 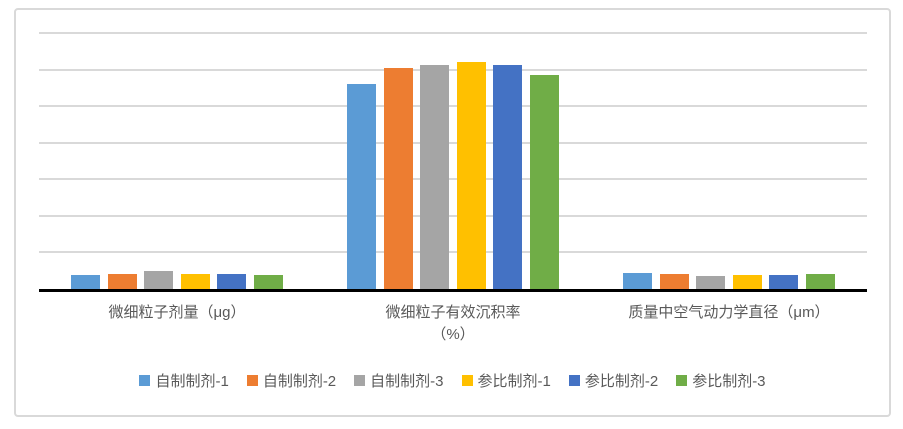 What do you see at coordinates (362, 186) in the screenshot?
I see `bar-series1-category2` at bounding box center [362, 186].